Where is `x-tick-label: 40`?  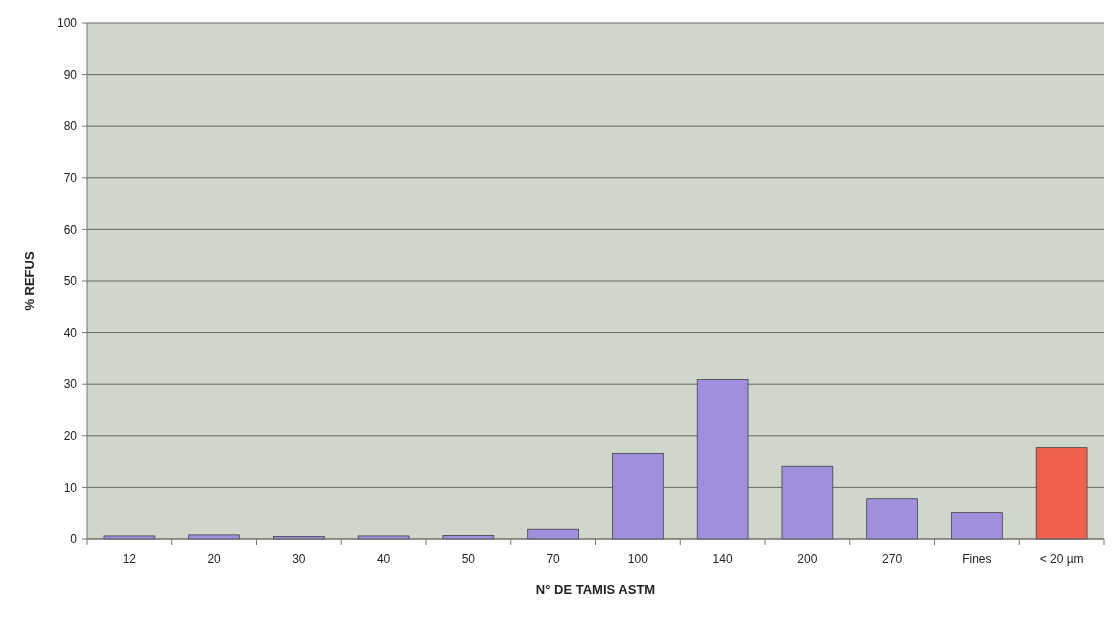
x-tick-label: 40 is located at coordinates (383, 559).